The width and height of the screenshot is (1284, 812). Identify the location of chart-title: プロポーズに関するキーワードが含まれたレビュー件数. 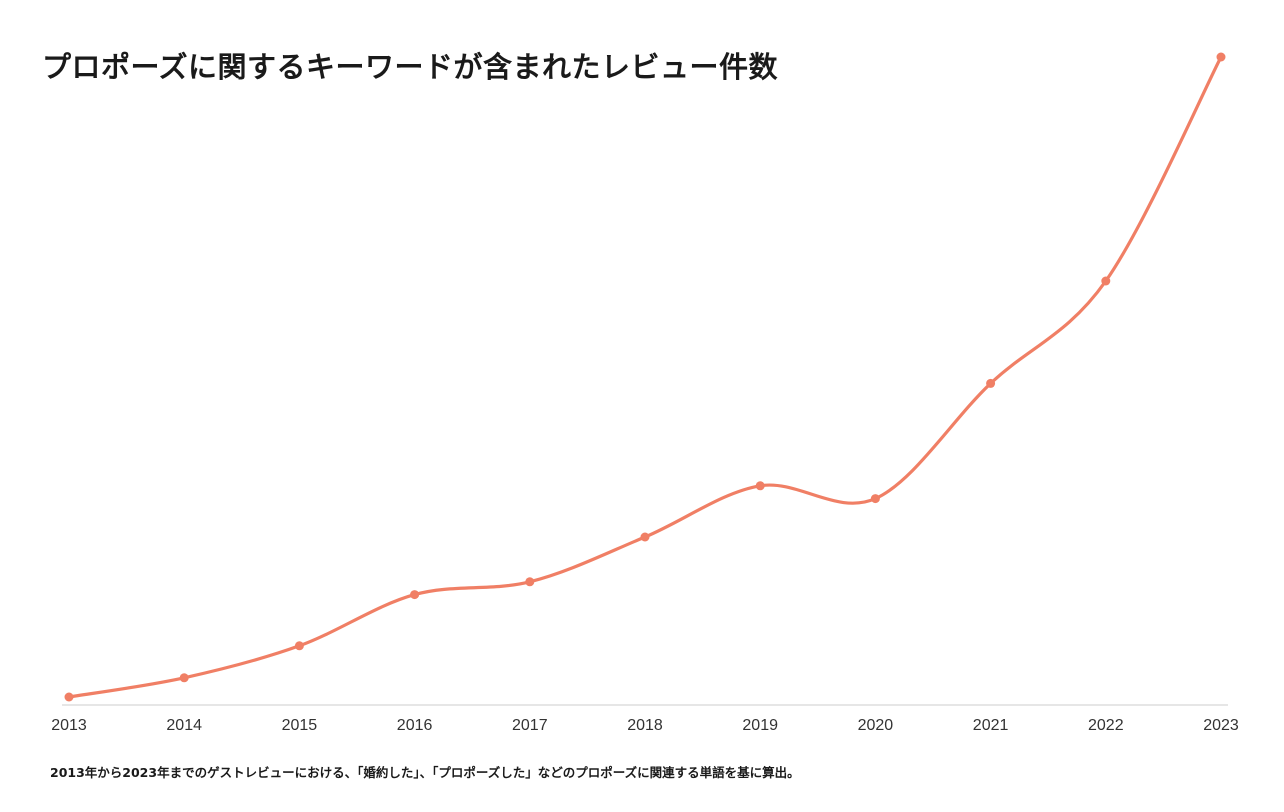
(410, 67).